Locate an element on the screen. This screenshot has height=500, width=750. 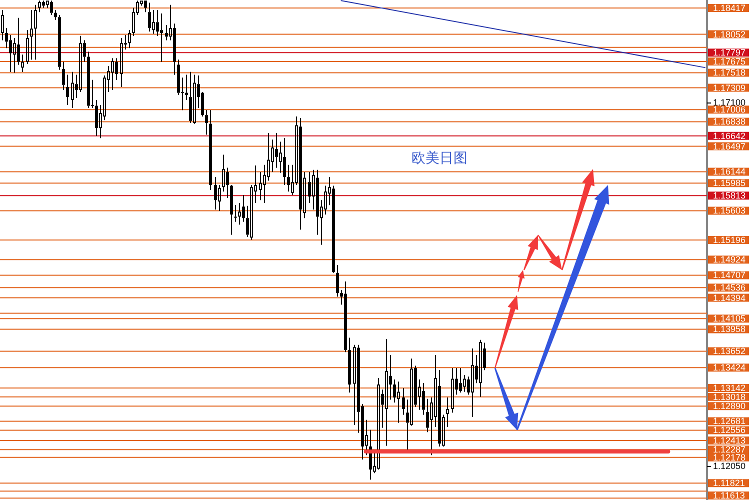
ref-line-label: 1.17518 is located at coordinates (729, 73).